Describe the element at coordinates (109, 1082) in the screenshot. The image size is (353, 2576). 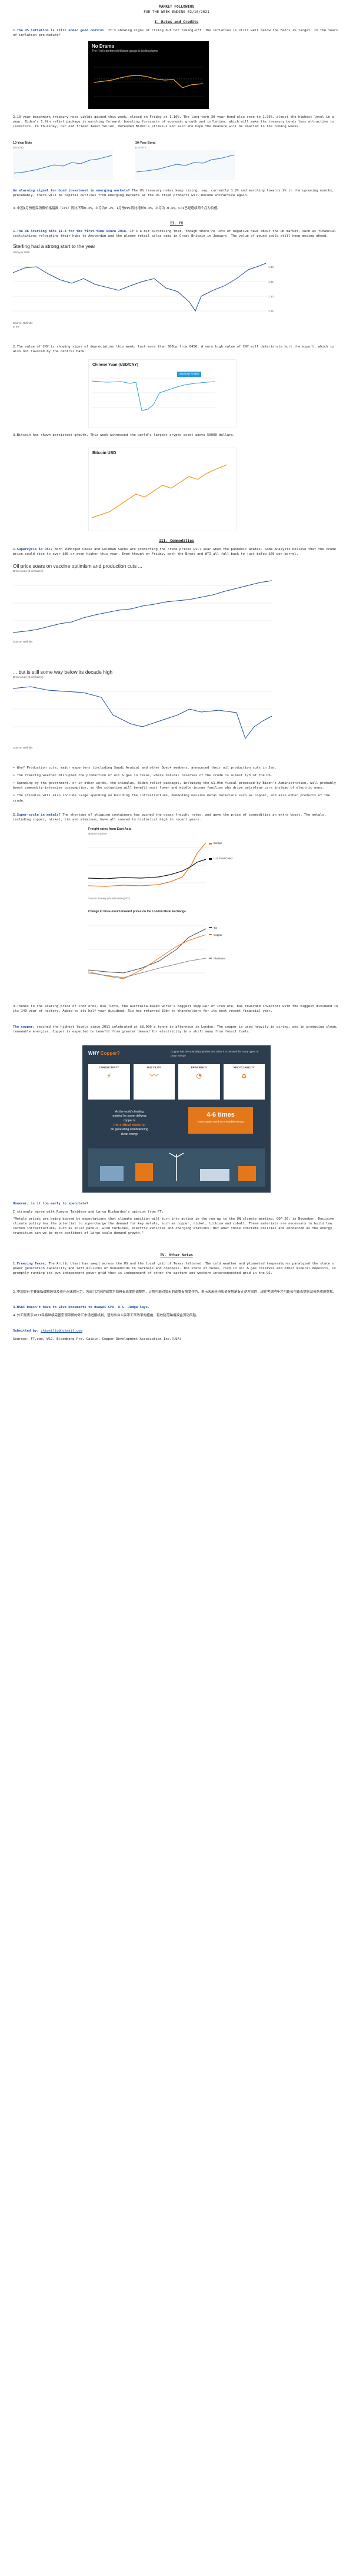
I see `copper-prop-1: CONDUCTIVITY ⚡` at that location.